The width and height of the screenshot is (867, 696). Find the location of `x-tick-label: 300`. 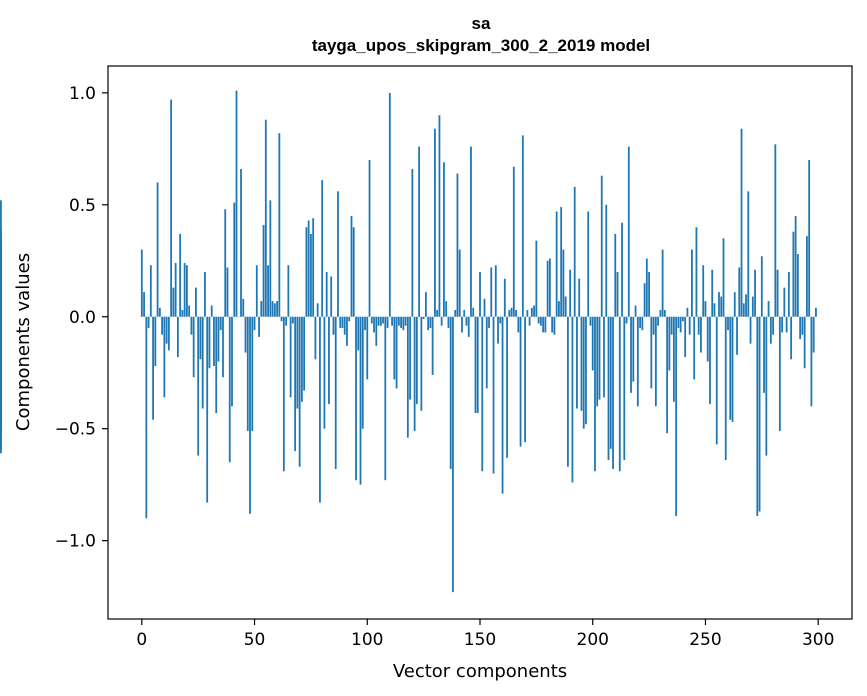

x-tick-label: 300 is located at coordinates (818, 640).